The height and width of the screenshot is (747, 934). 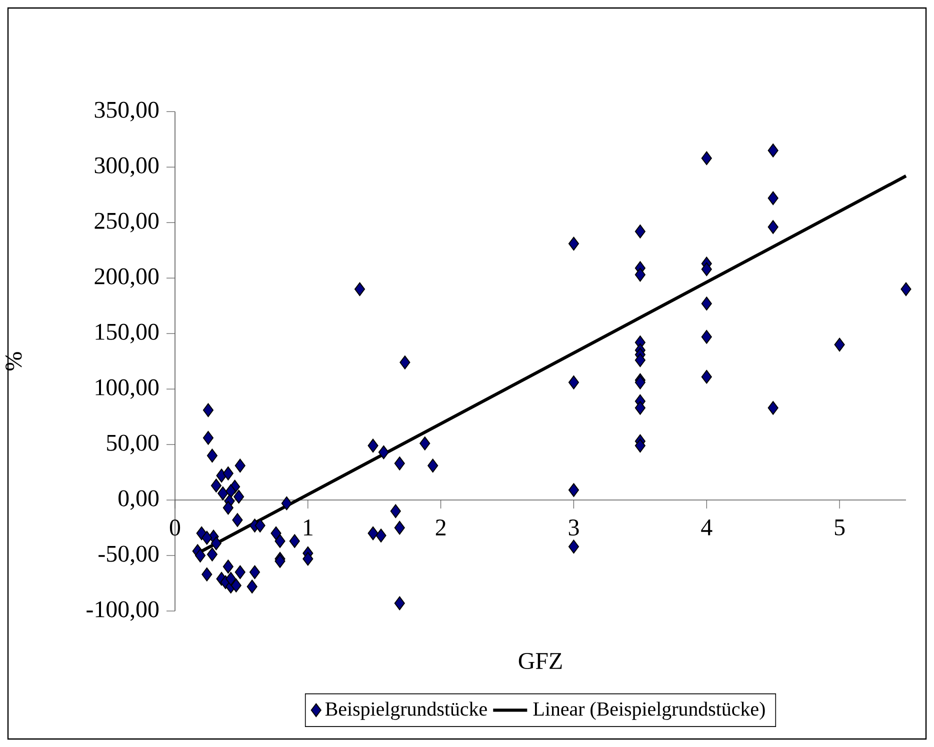 What do you see at coordinates (127, 334) in the screenshot?
I see `y-tick-label: 150,00` at bounding box center [127, 334].